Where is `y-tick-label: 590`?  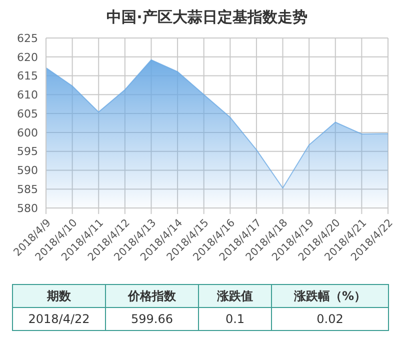
y-tick-label: 590 is located at coordinates (27, 171).